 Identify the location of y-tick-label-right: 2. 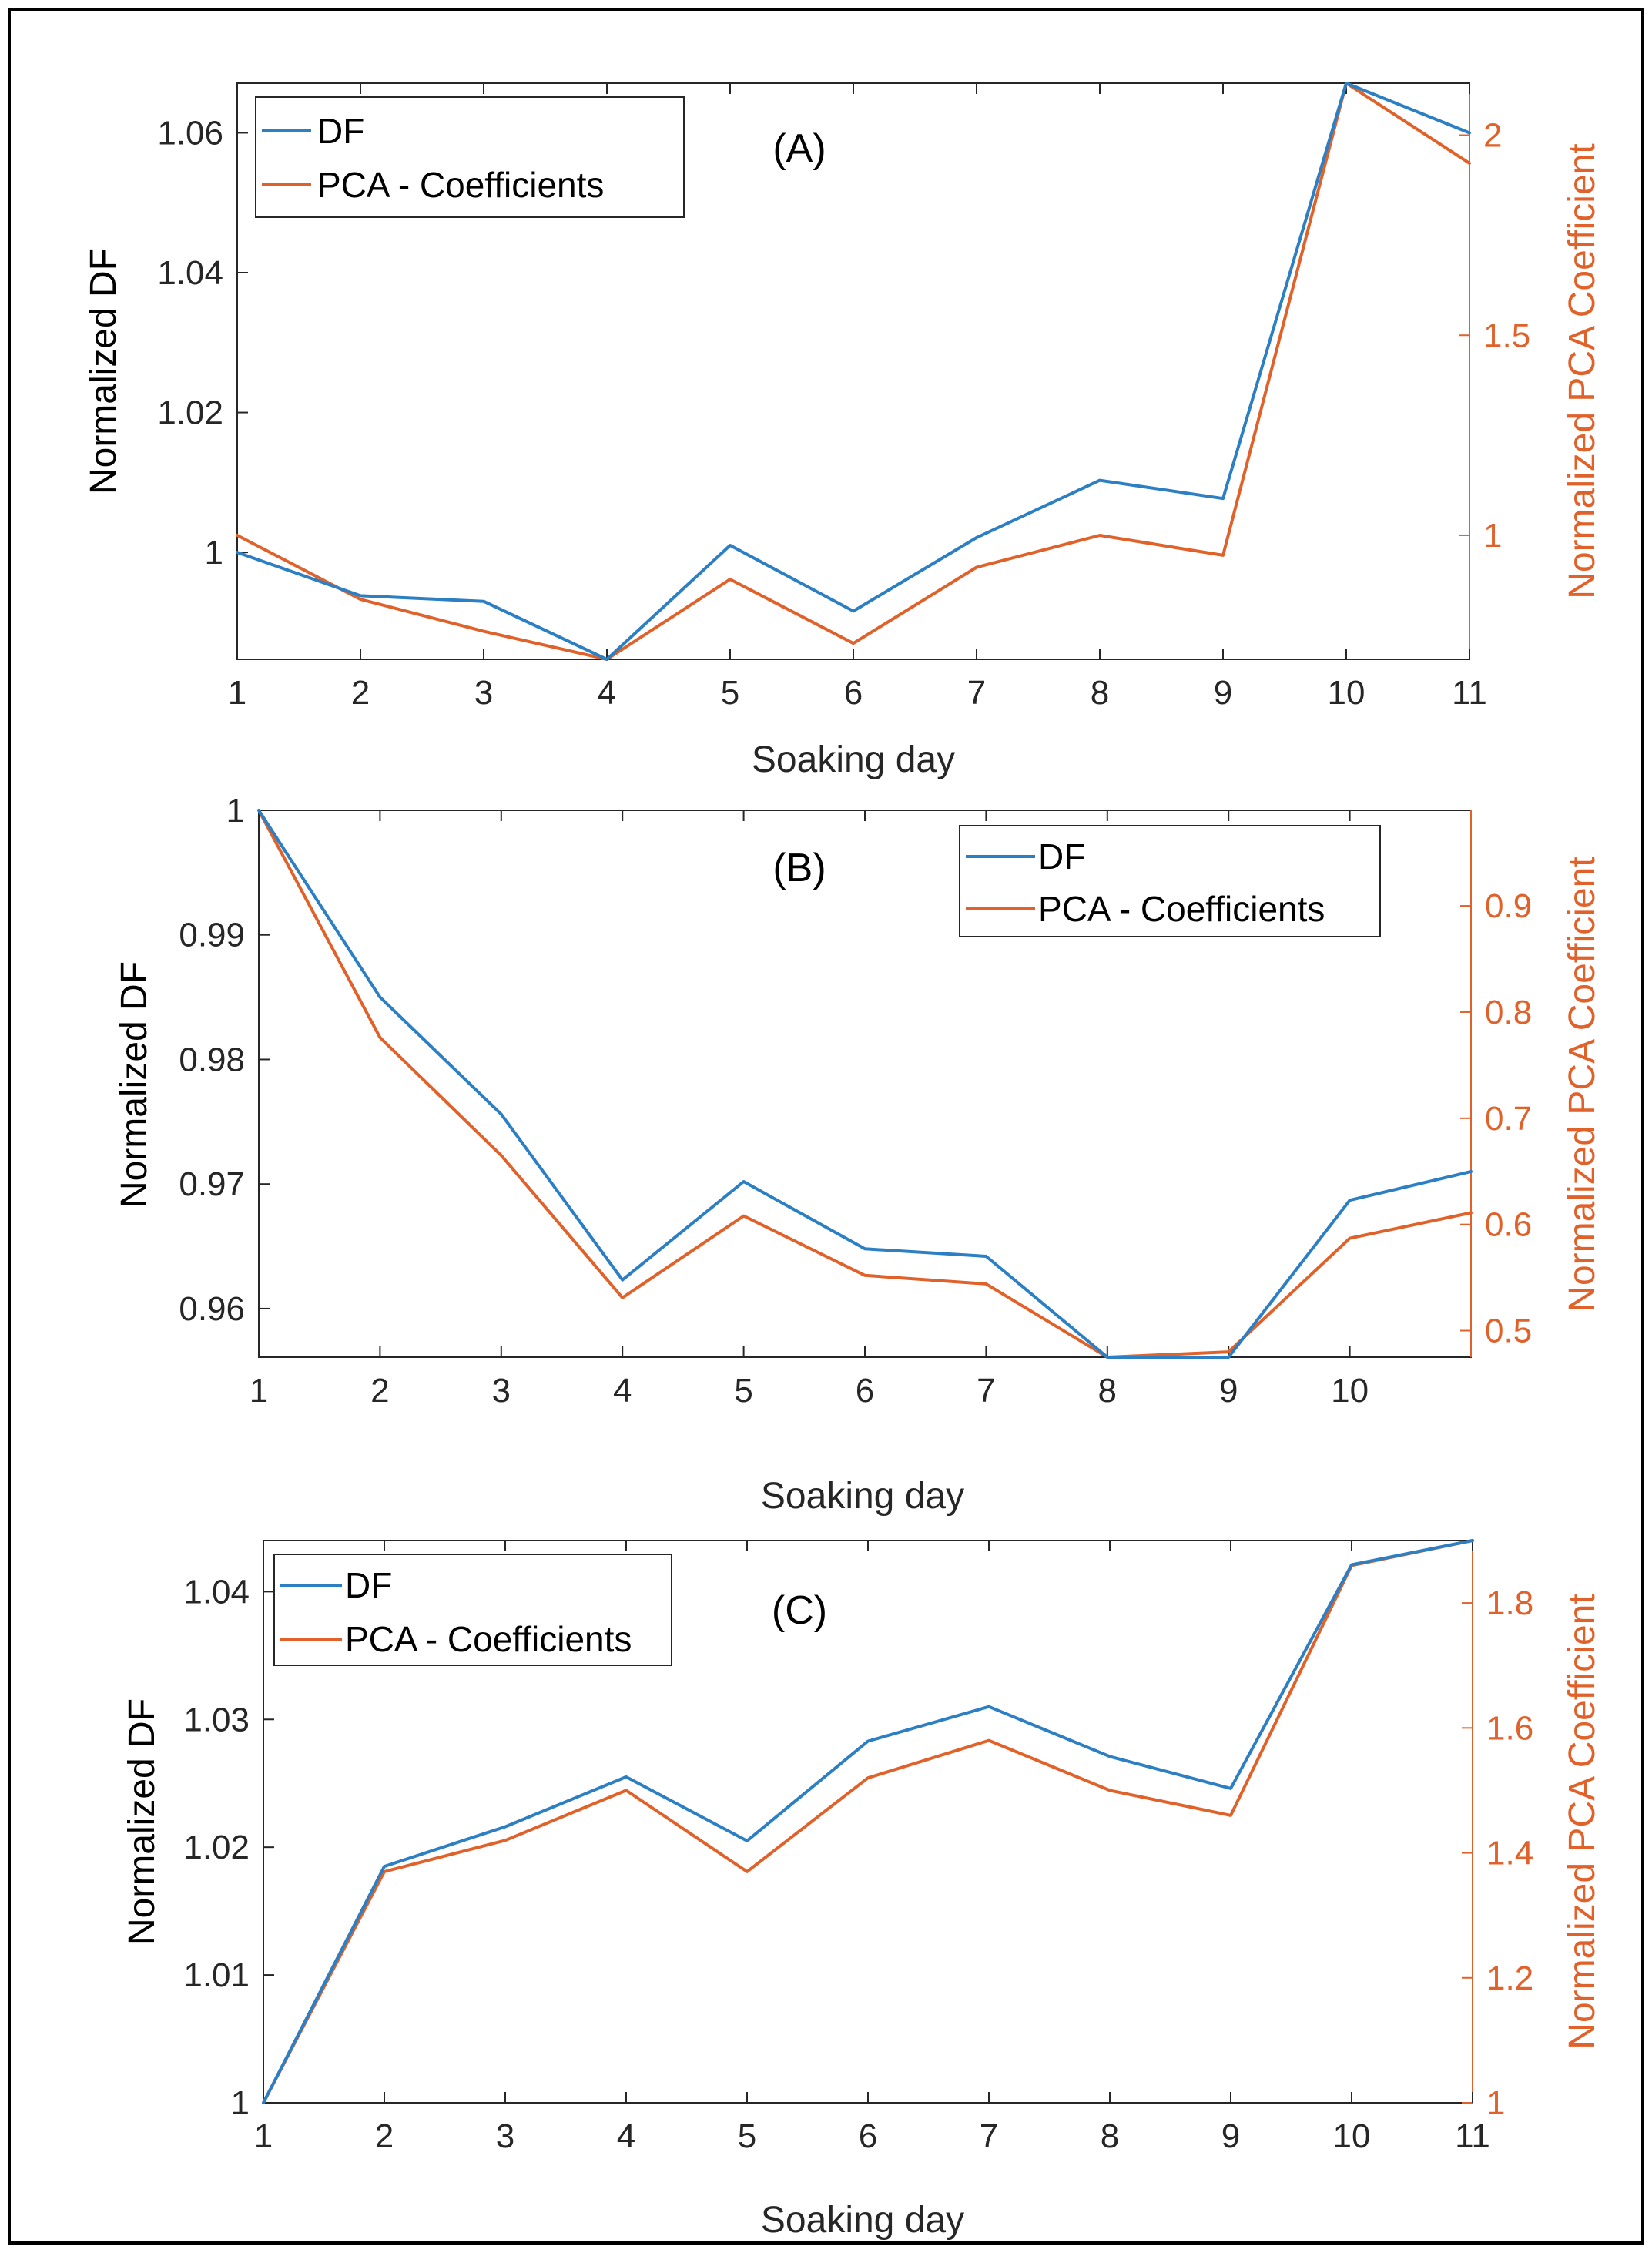
(1492, 136).